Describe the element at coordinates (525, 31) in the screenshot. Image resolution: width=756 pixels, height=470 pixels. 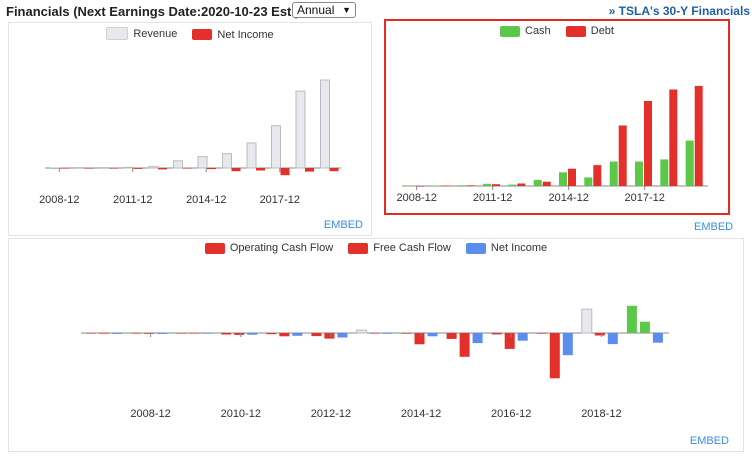
I see `legend-item-cash: Cash` at that location.